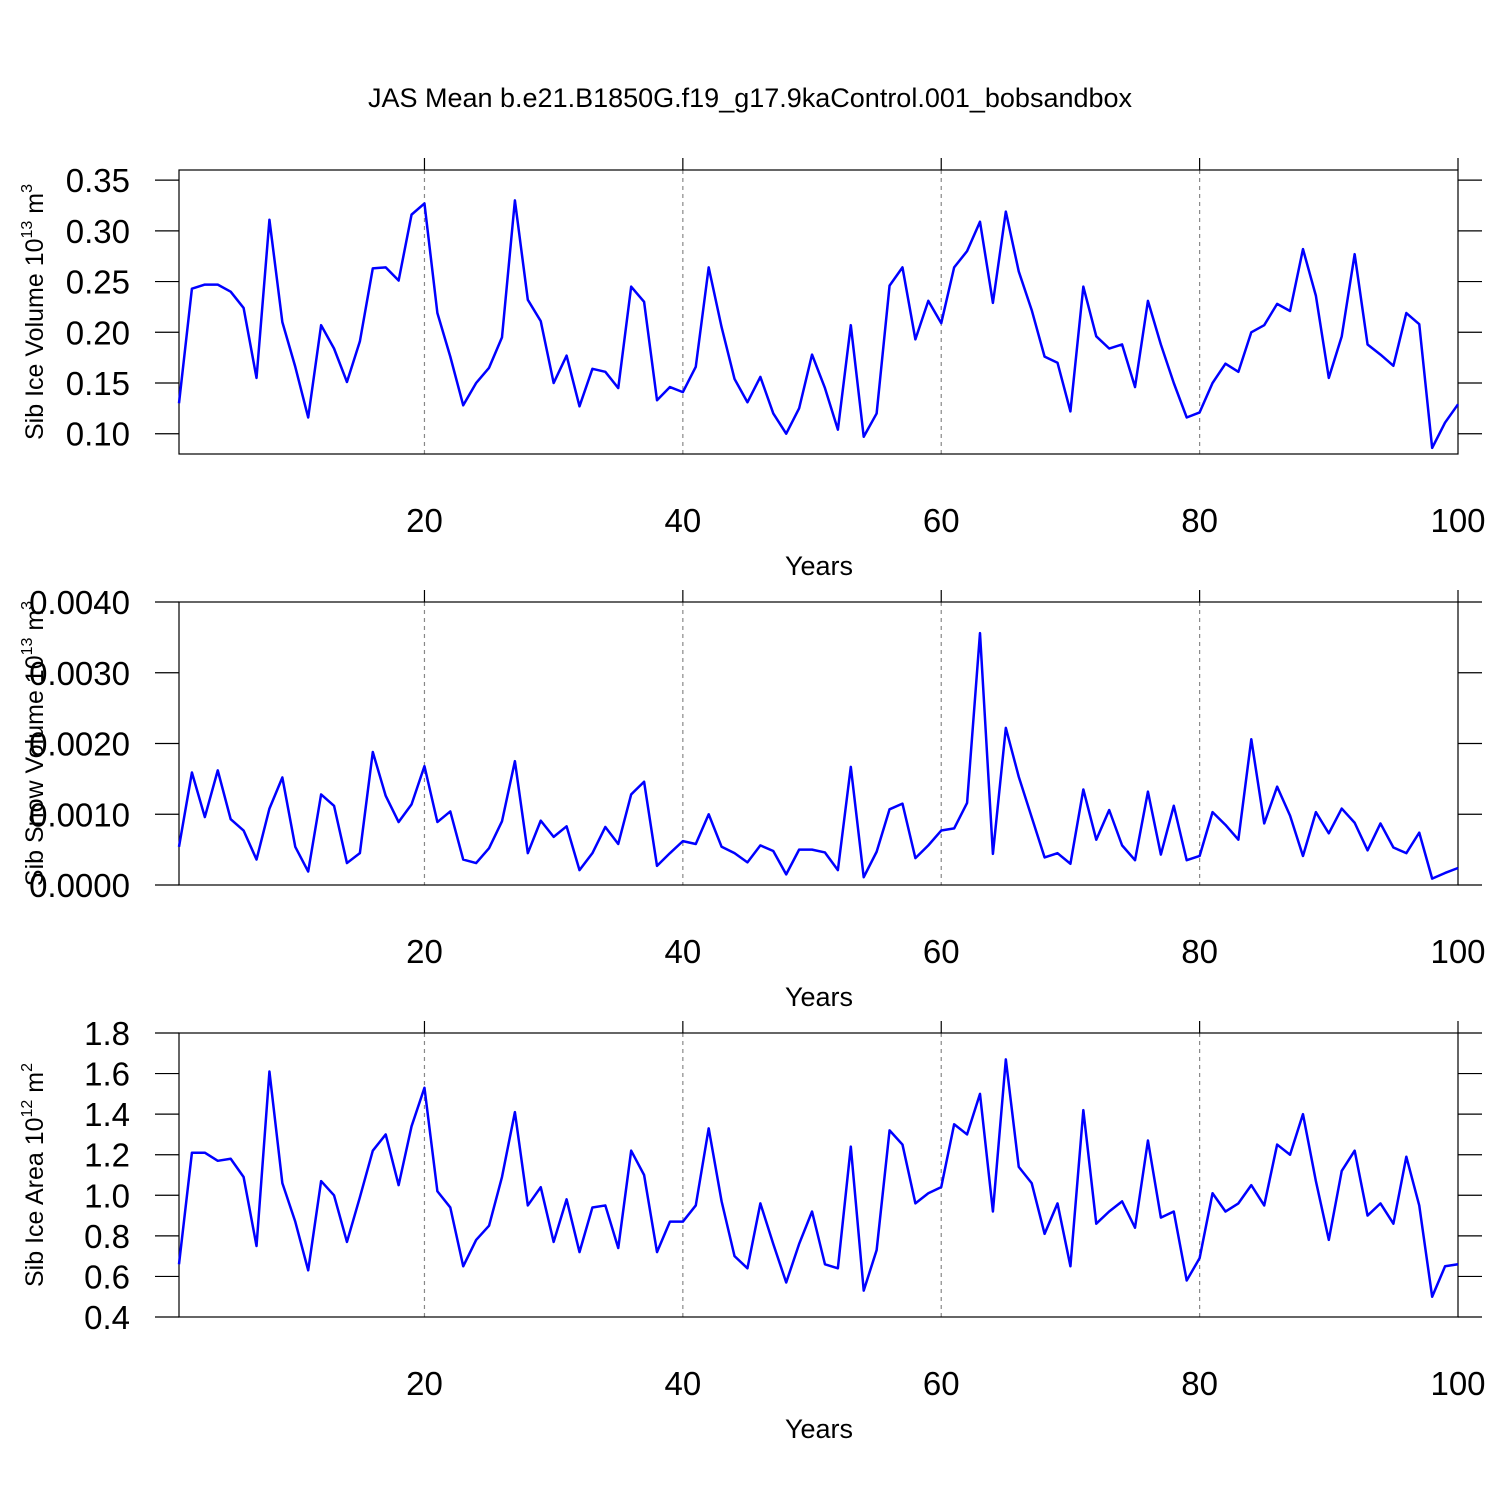 This screenshot has width=1500, height=1500. What do you see at coordinates (79, 744) in the screenshot?
I see `y-tick-label: 0.0020` at bounding box center [79, 744].